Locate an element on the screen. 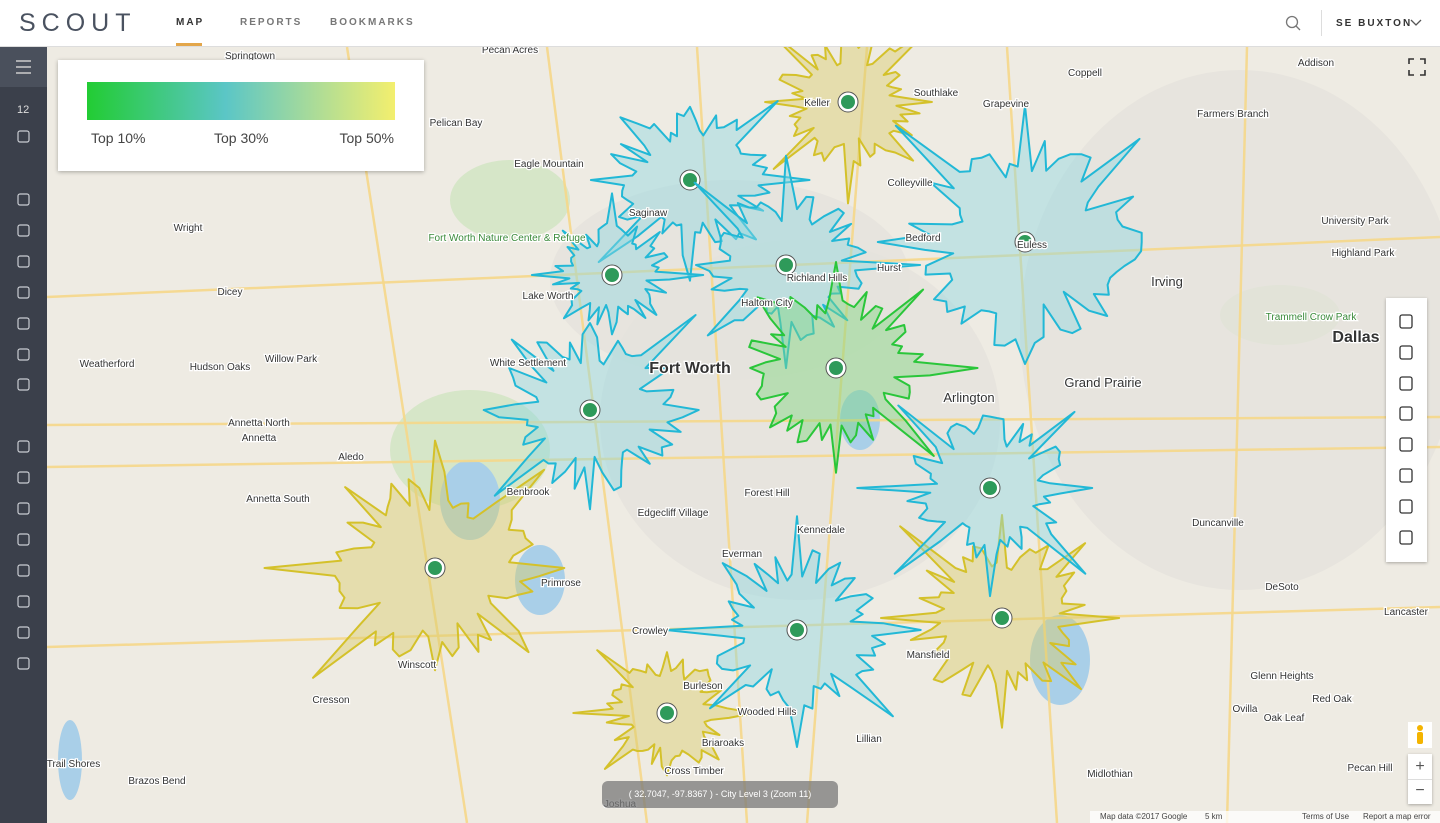  sidebar is located at coordinates (23, 435).